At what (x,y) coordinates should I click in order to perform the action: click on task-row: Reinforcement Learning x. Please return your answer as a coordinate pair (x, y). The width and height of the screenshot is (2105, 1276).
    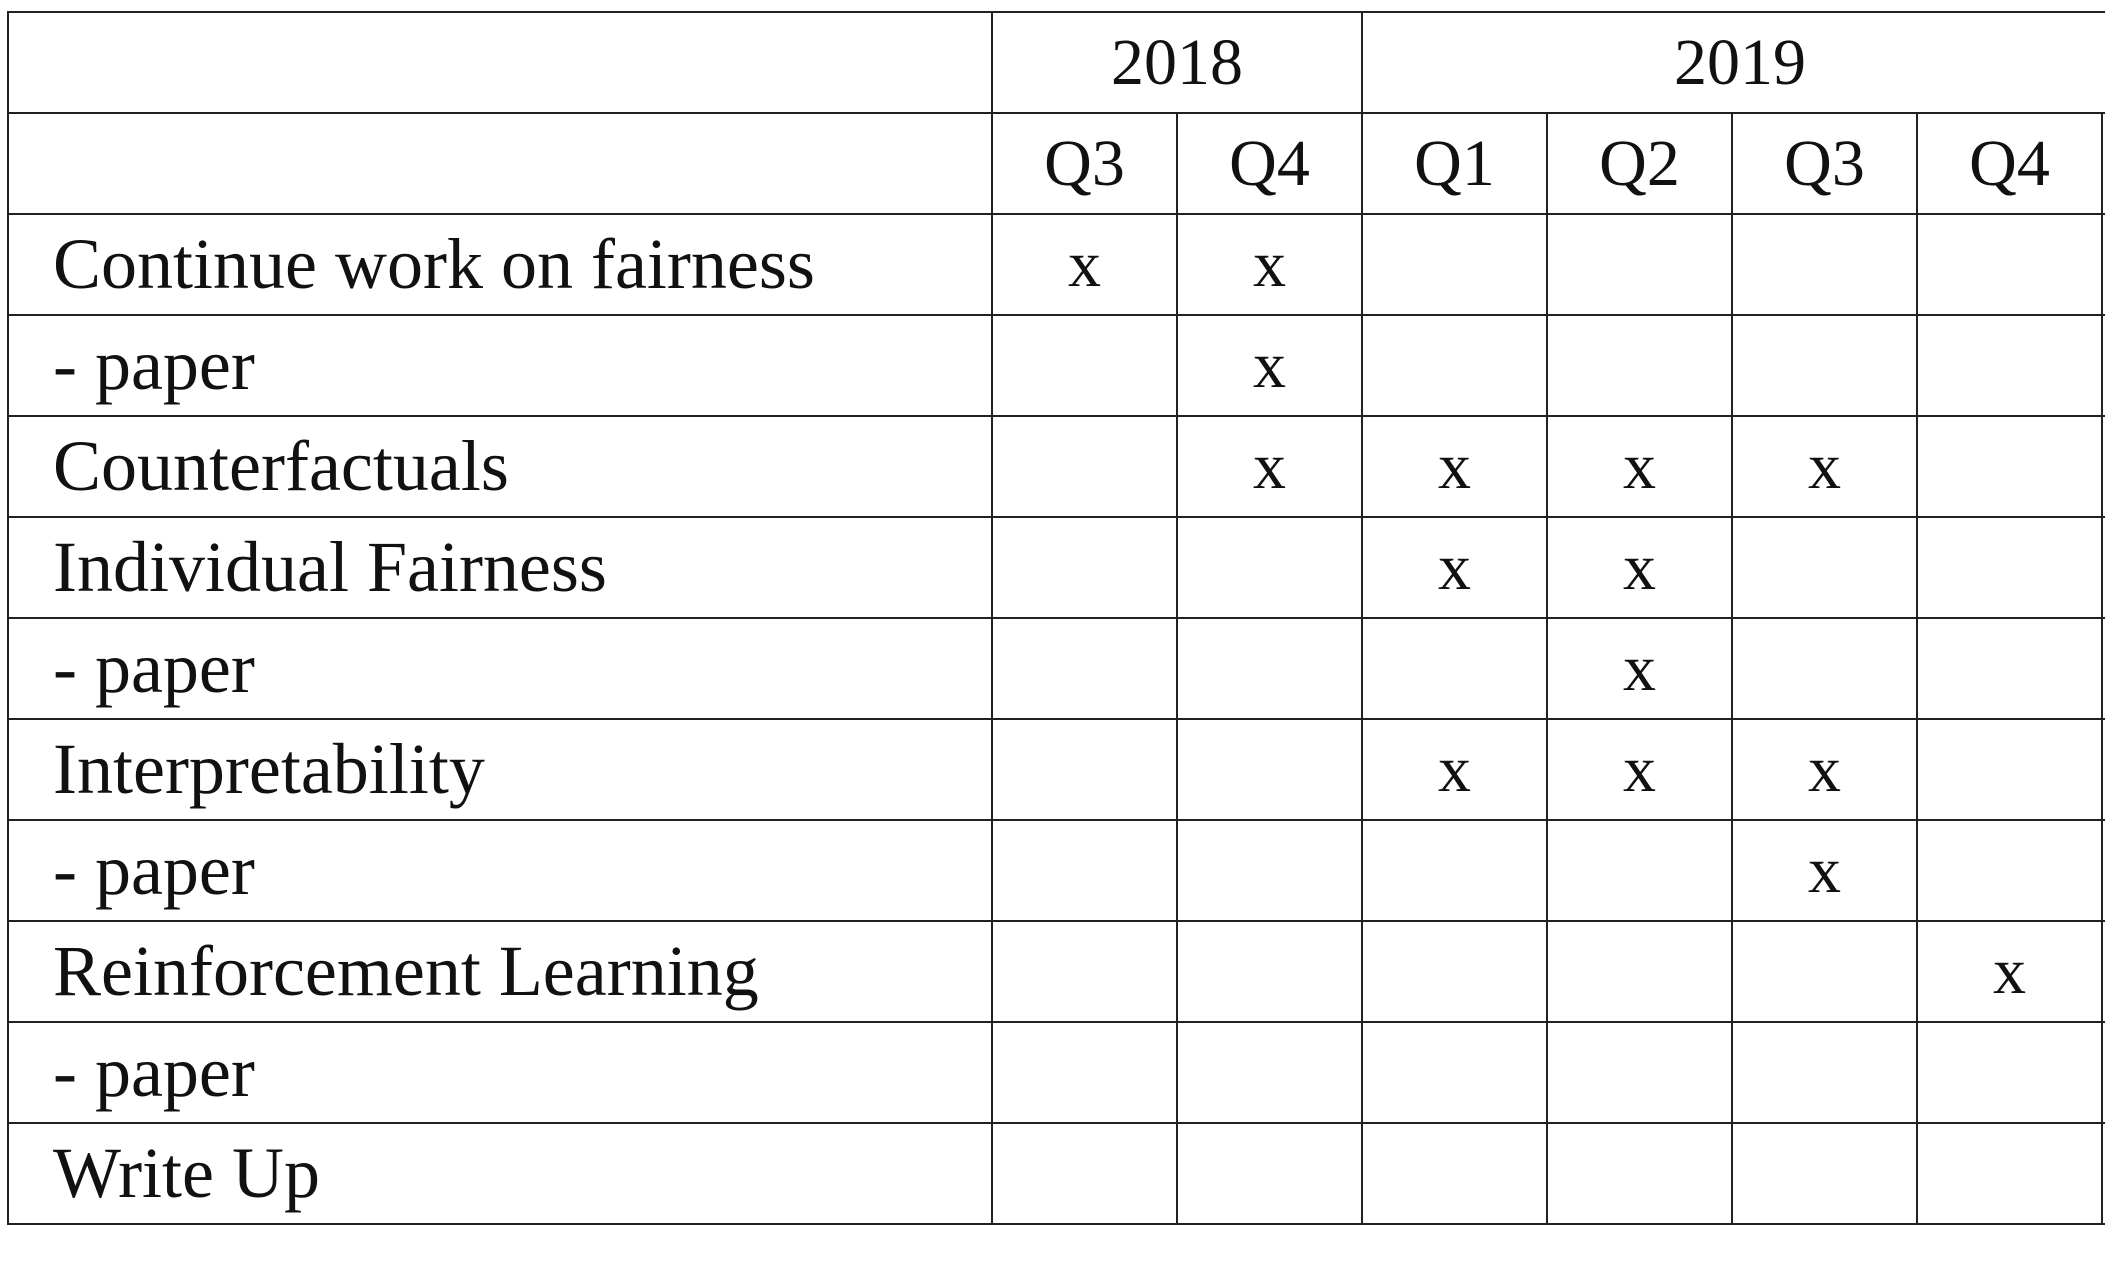
    Looking at the image, I should click on (1056, 971).